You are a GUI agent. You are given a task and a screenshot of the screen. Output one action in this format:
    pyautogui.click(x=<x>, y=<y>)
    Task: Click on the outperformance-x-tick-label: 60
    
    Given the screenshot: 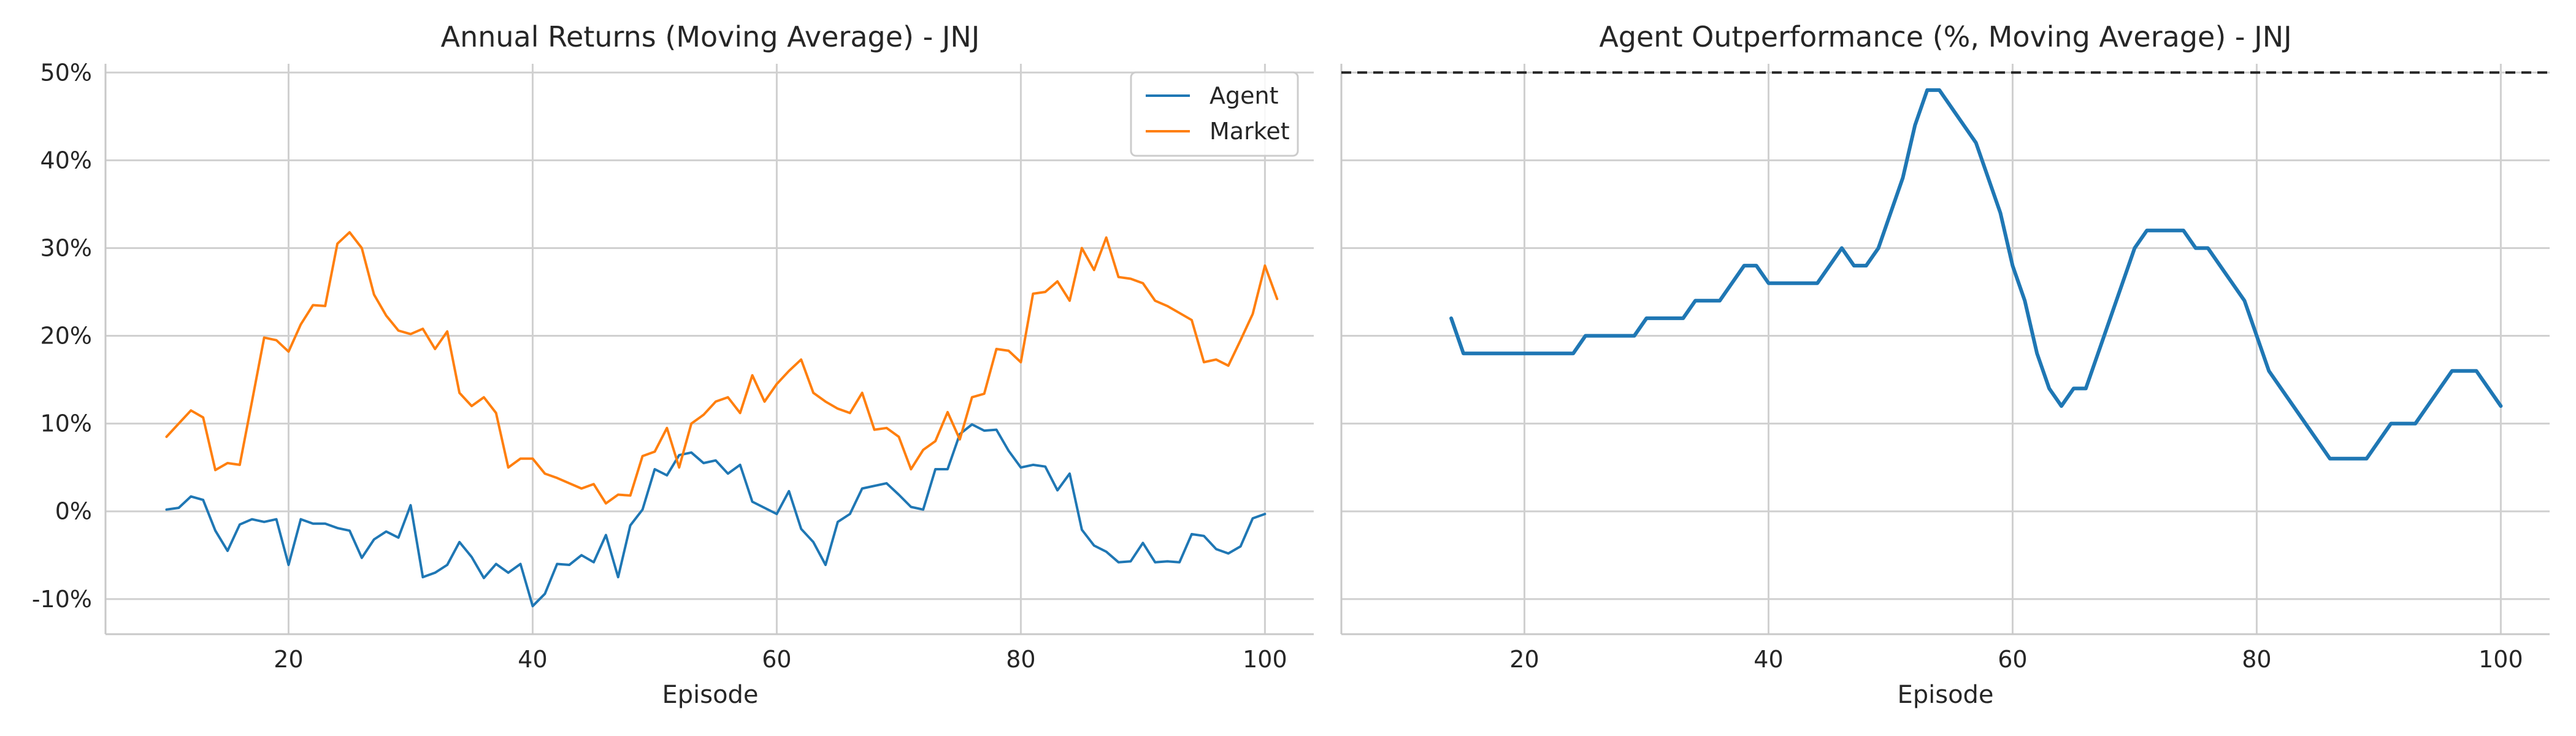 What is the action you would take?
    pyautogui.click(x=2012, y=659)
    